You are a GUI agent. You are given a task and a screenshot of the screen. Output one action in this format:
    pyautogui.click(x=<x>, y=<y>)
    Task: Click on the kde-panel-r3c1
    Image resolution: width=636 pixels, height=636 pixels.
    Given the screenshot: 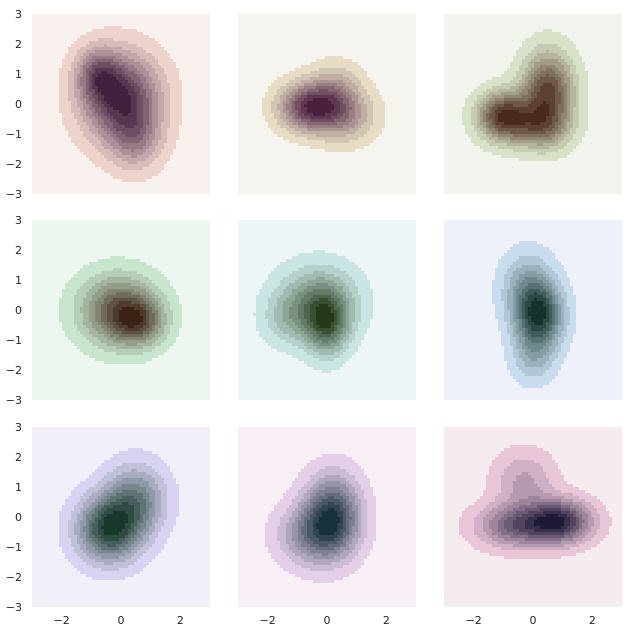 What is the action you would take?
    pyautogui.click(x=121, y=517)
    